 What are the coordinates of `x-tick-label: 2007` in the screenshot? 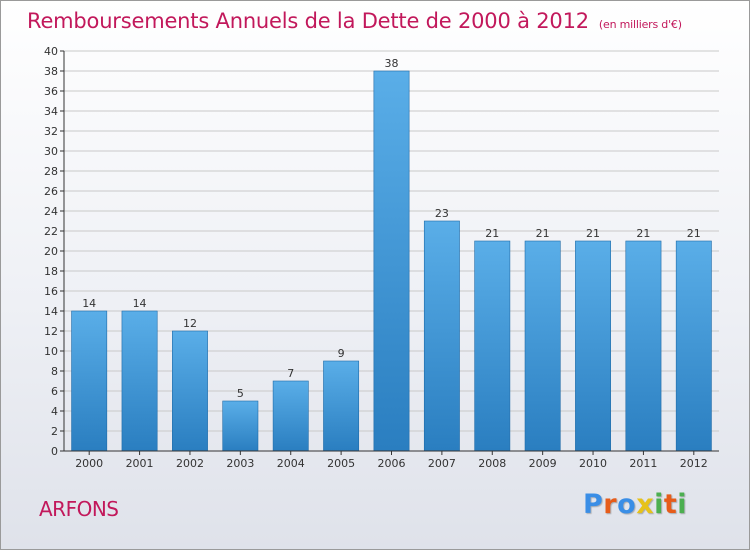 It's located at (442, 463).